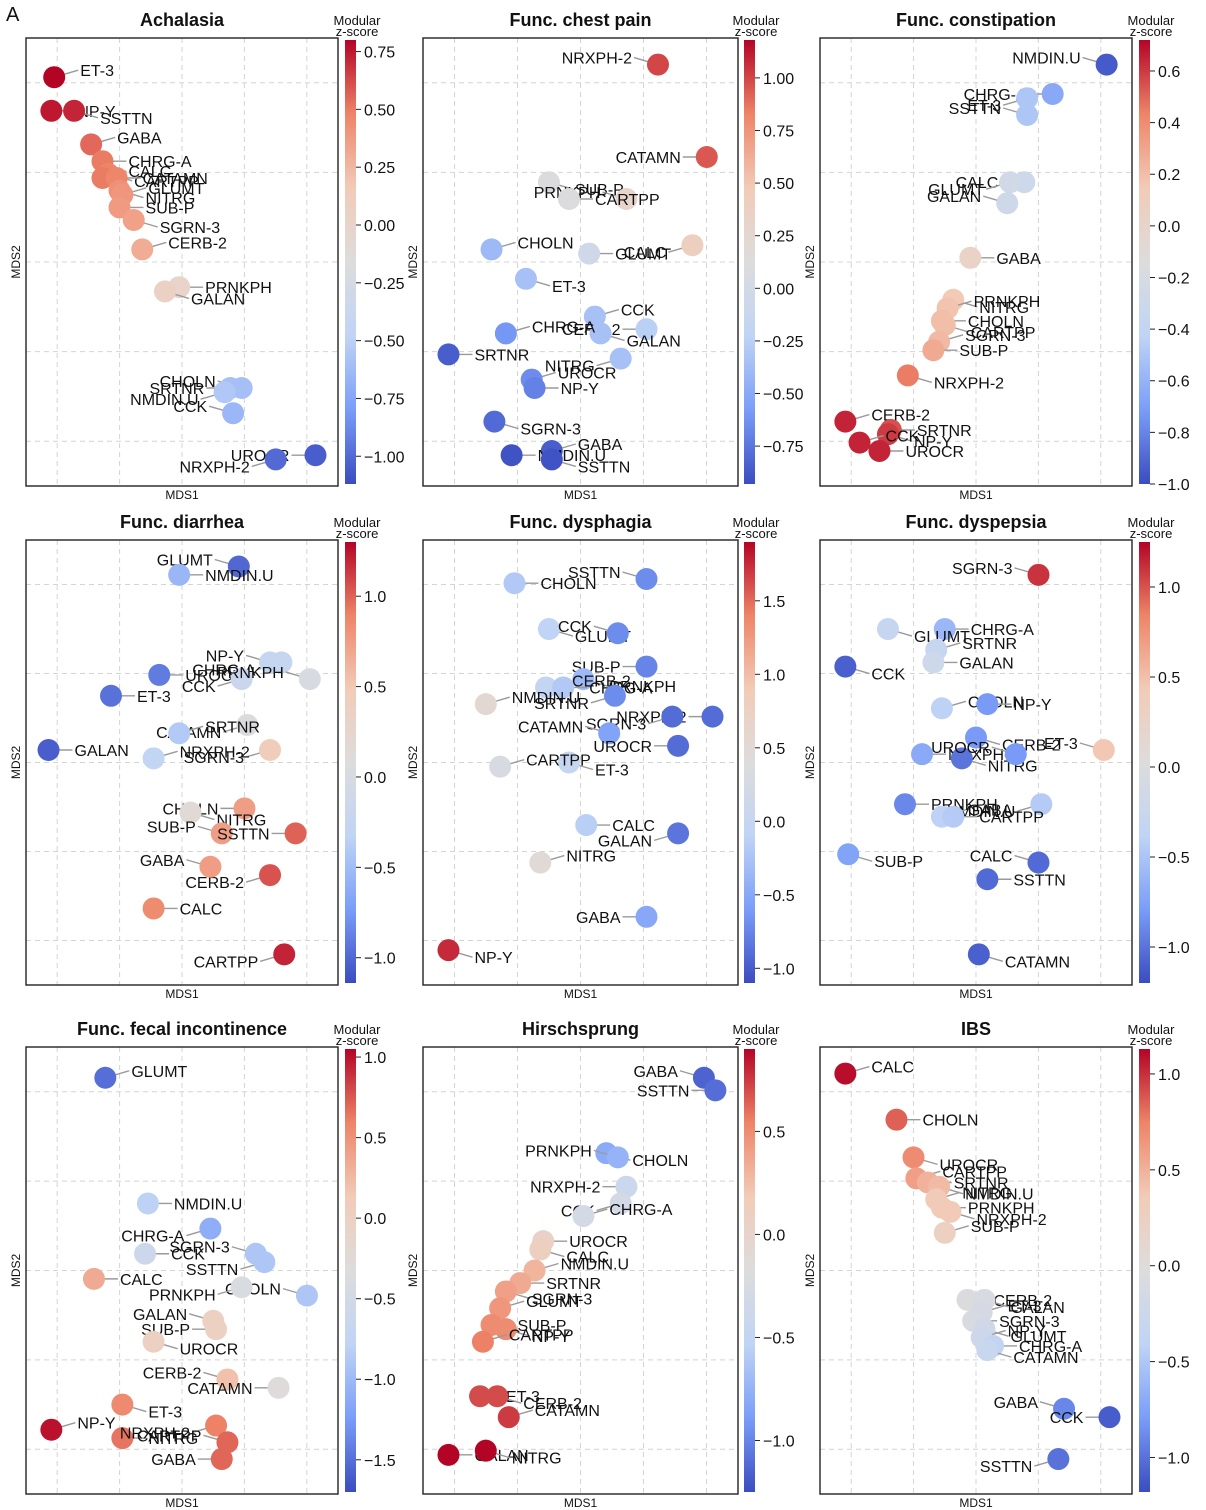  Describe the element at coordinates (954, 197) in the screenshot. I see `point-label: GALAN` at that location.